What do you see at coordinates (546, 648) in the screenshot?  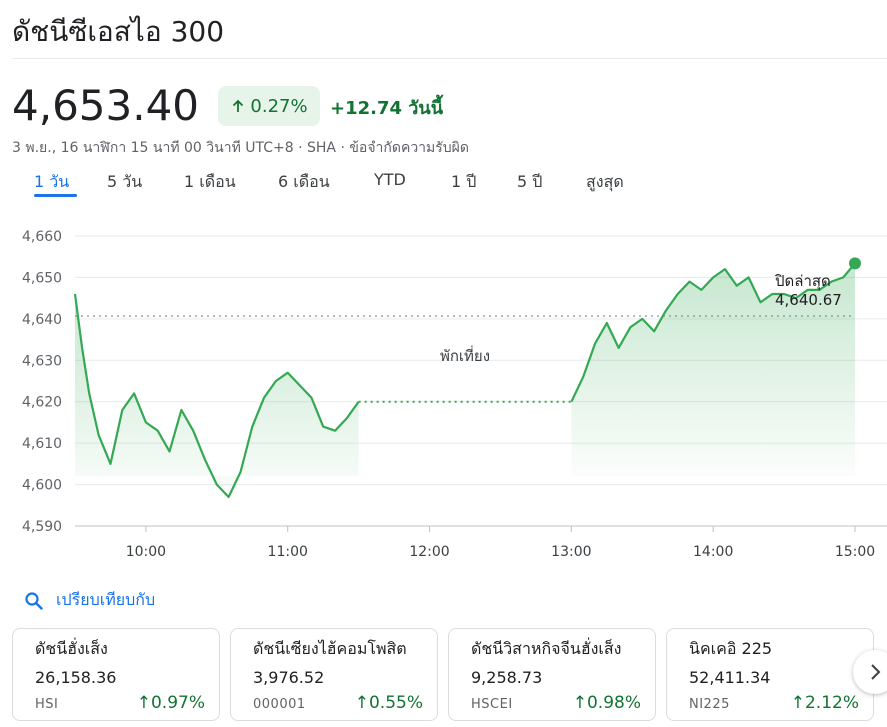 I see `index-name: ดัชนีวิสาหกิจจีนฮั่งเส็ง` at bounding box center [546, 648].